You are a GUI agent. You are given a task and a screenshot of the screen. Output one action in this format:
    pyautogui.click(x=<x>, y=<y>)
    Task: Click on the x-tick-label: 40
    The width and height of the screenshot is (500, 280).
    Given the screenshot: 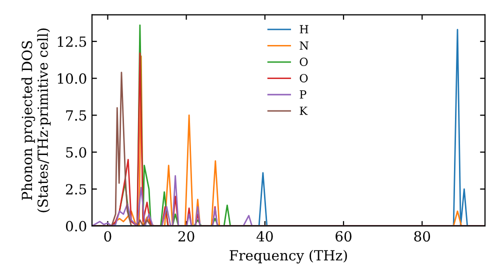 What is the action you would take?
    pyautogui.click(x=264, y=236)
    